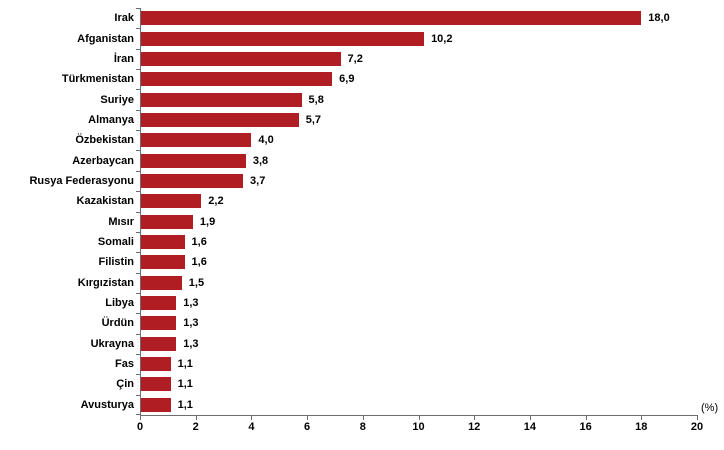 The image size is (724, 450). What do you see at coordinates (442, 38) in the screenshot?
I see `value-label: 10,2` at bounding box center [442, 38].